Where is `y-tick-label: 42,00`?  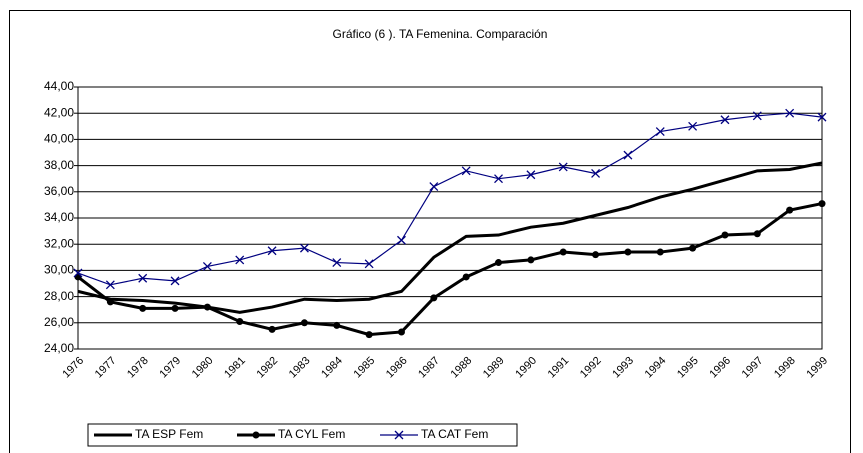 y-tick-label: 42,00 is located at coordinates (59, 112).